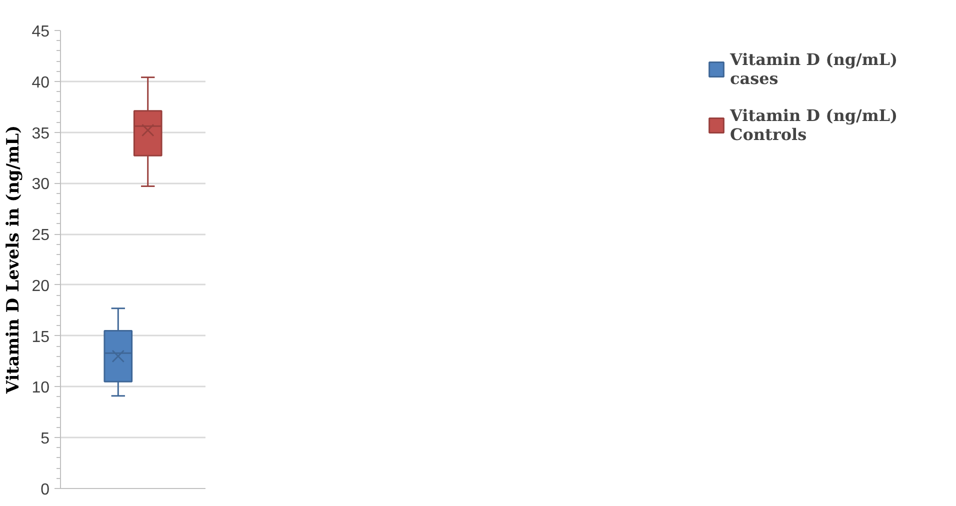  Describe the element at coordinates (41, 133) in the screenshot. I see `y-tick-label: 35` at that location.